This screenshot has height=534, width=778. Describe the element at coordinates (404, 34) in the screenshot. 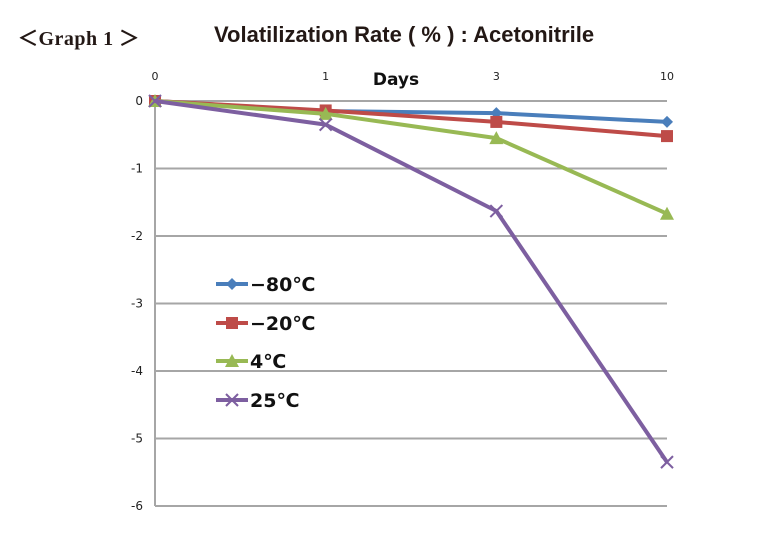

I see `chart-title: Volatilization Rate ( % ) : Acetonitrile` at that location.